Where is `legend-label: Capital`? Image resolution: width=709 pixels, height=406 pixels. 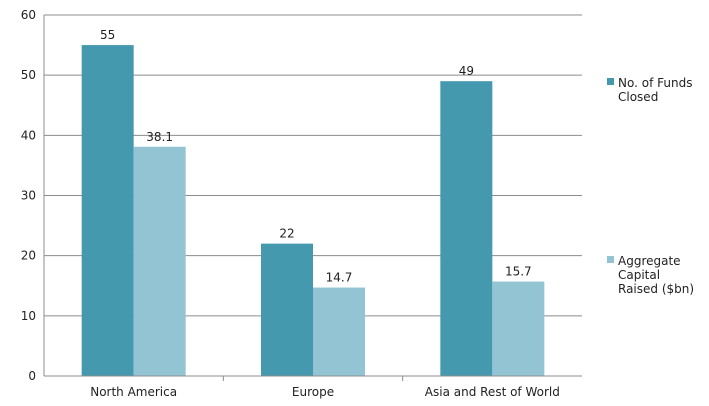
legend-label: Capital is located at coordinates (639, 275).